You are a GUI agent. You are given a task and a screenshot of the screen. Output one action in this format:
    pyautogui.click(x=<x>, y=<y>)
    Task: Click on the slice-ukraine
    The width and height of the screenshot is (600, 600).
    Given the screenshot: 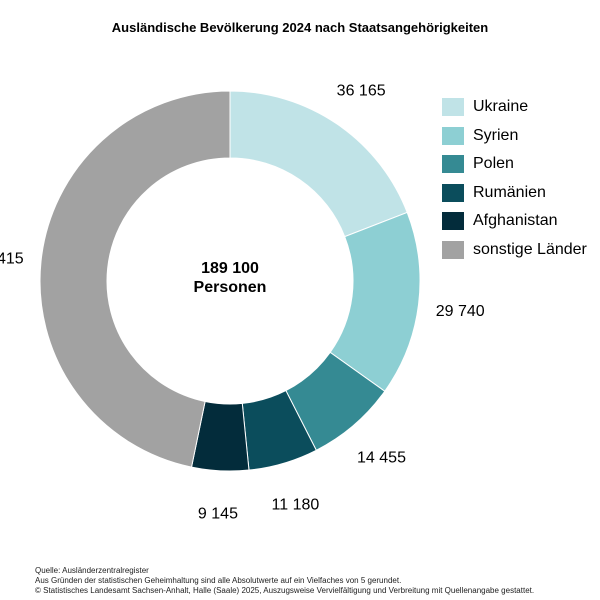 What is the action you would take?
    pyautogui.click(x=318, y=164)
    